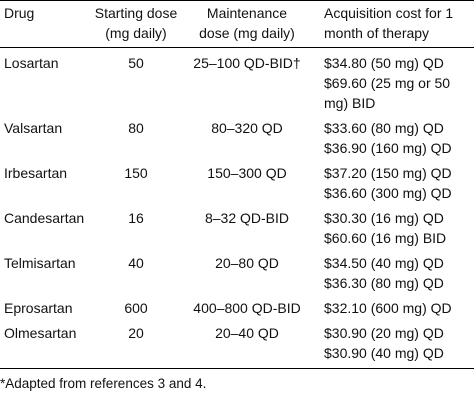  I want to click on acquisition-cost: $30.90 (20 mg) QD $30.90 (40 mg) QD, so click(393, 345).